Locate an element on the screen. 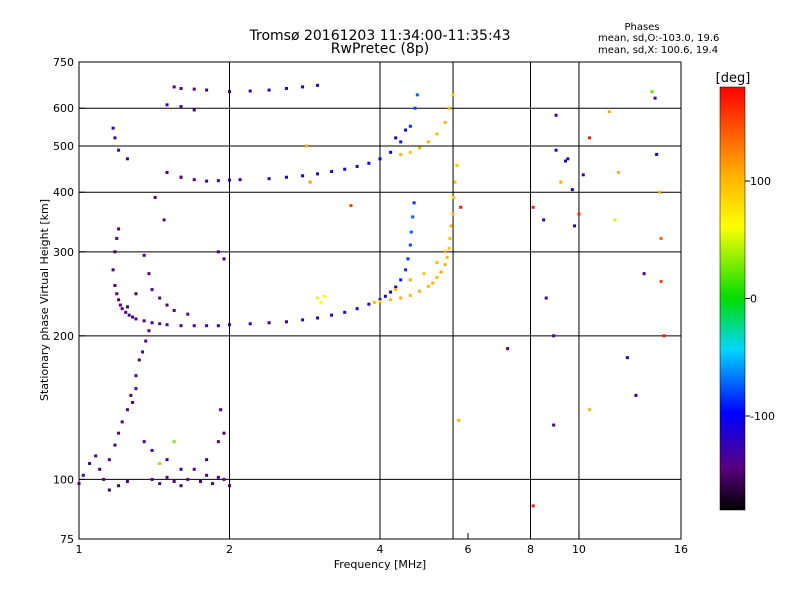 This screenshot has width=800, height=600. colorbar is located at coordinates (732, 298).